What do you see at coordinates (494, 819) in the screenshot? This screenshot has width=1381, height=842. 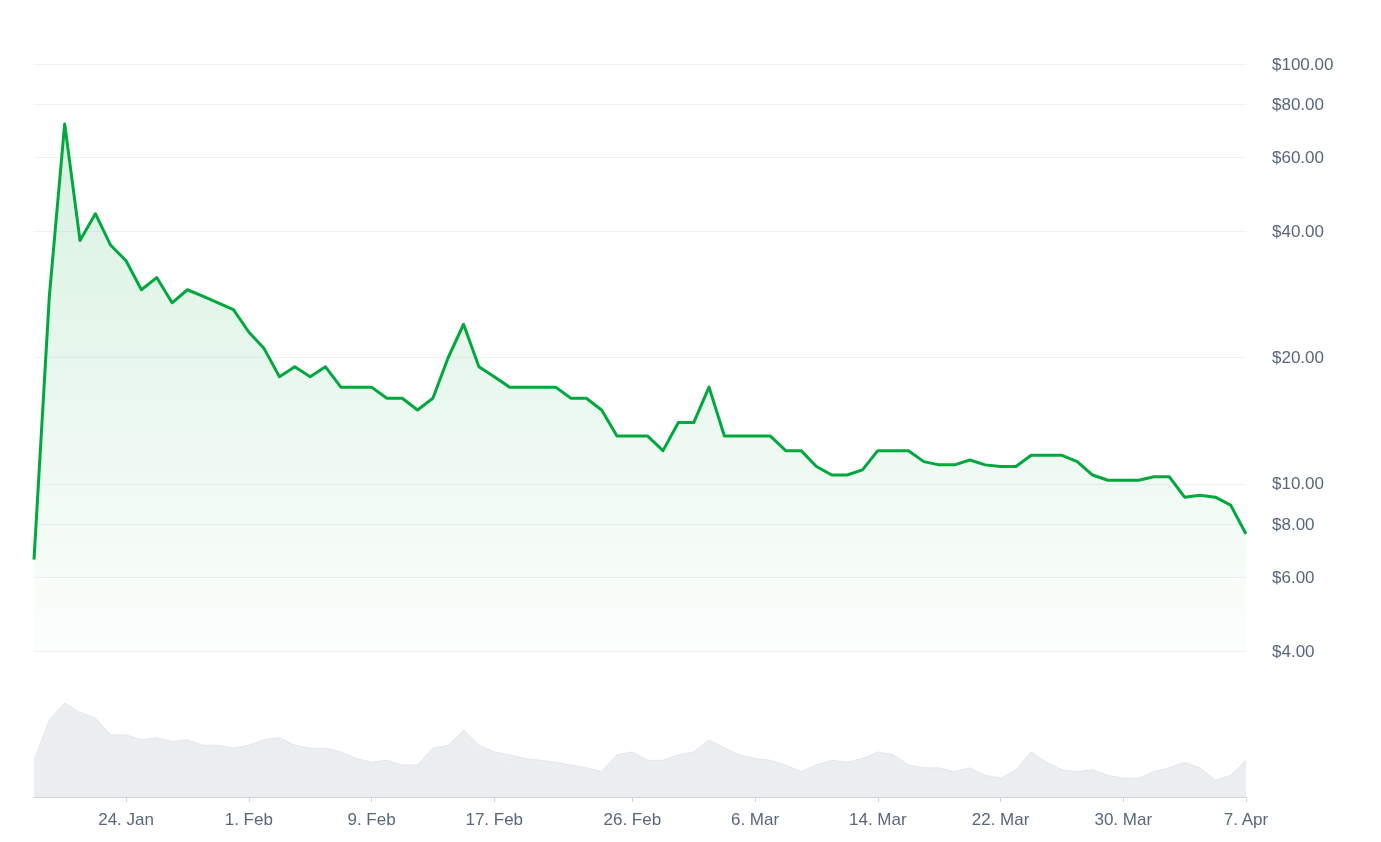 I see `x-tick-label: 17. Feb` at bounding box center [494, 819].